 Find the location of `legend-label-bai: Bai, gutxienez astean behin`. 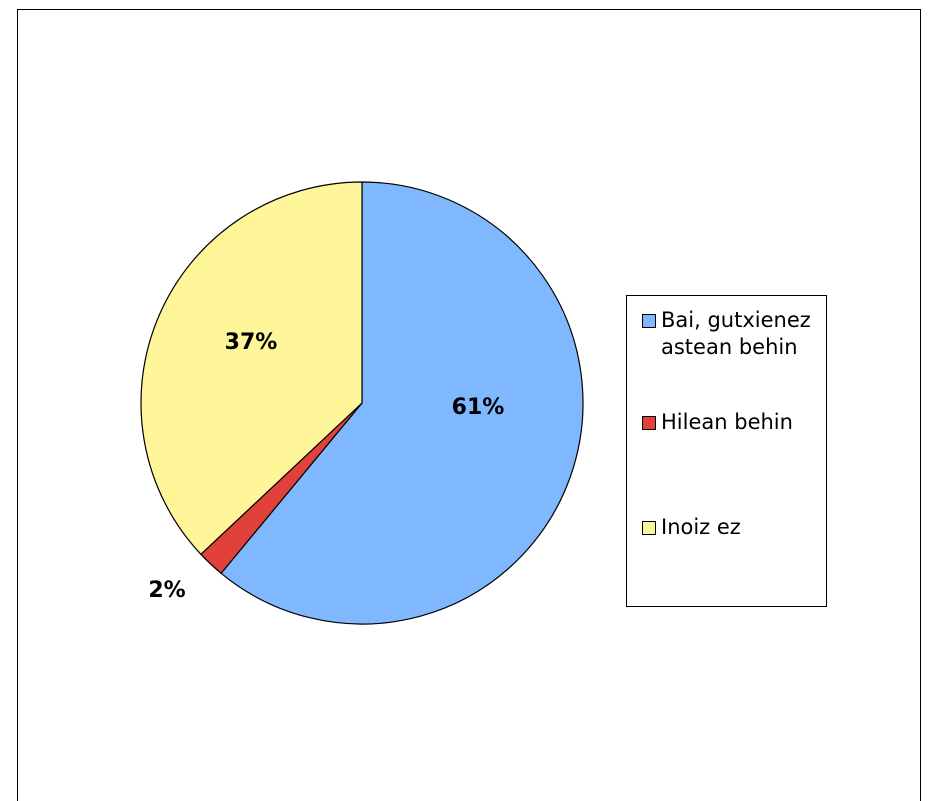

legend-label-bai: Bai, gutxienez astean behin is located at coordinates (736, 333).